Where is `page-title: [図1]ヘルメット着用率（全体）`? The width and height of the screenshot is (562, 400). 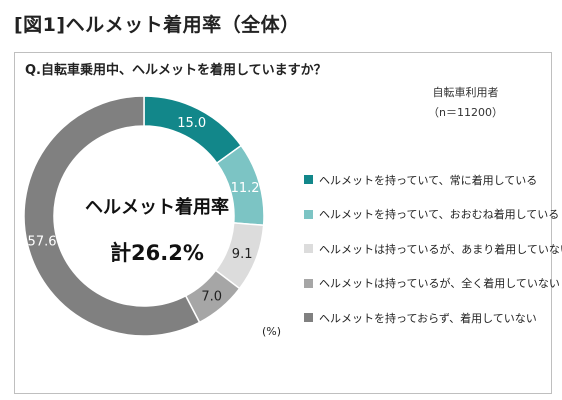 page-title: [図1]ヘルメット着用率（全体） is located at coordinates (157, 25).